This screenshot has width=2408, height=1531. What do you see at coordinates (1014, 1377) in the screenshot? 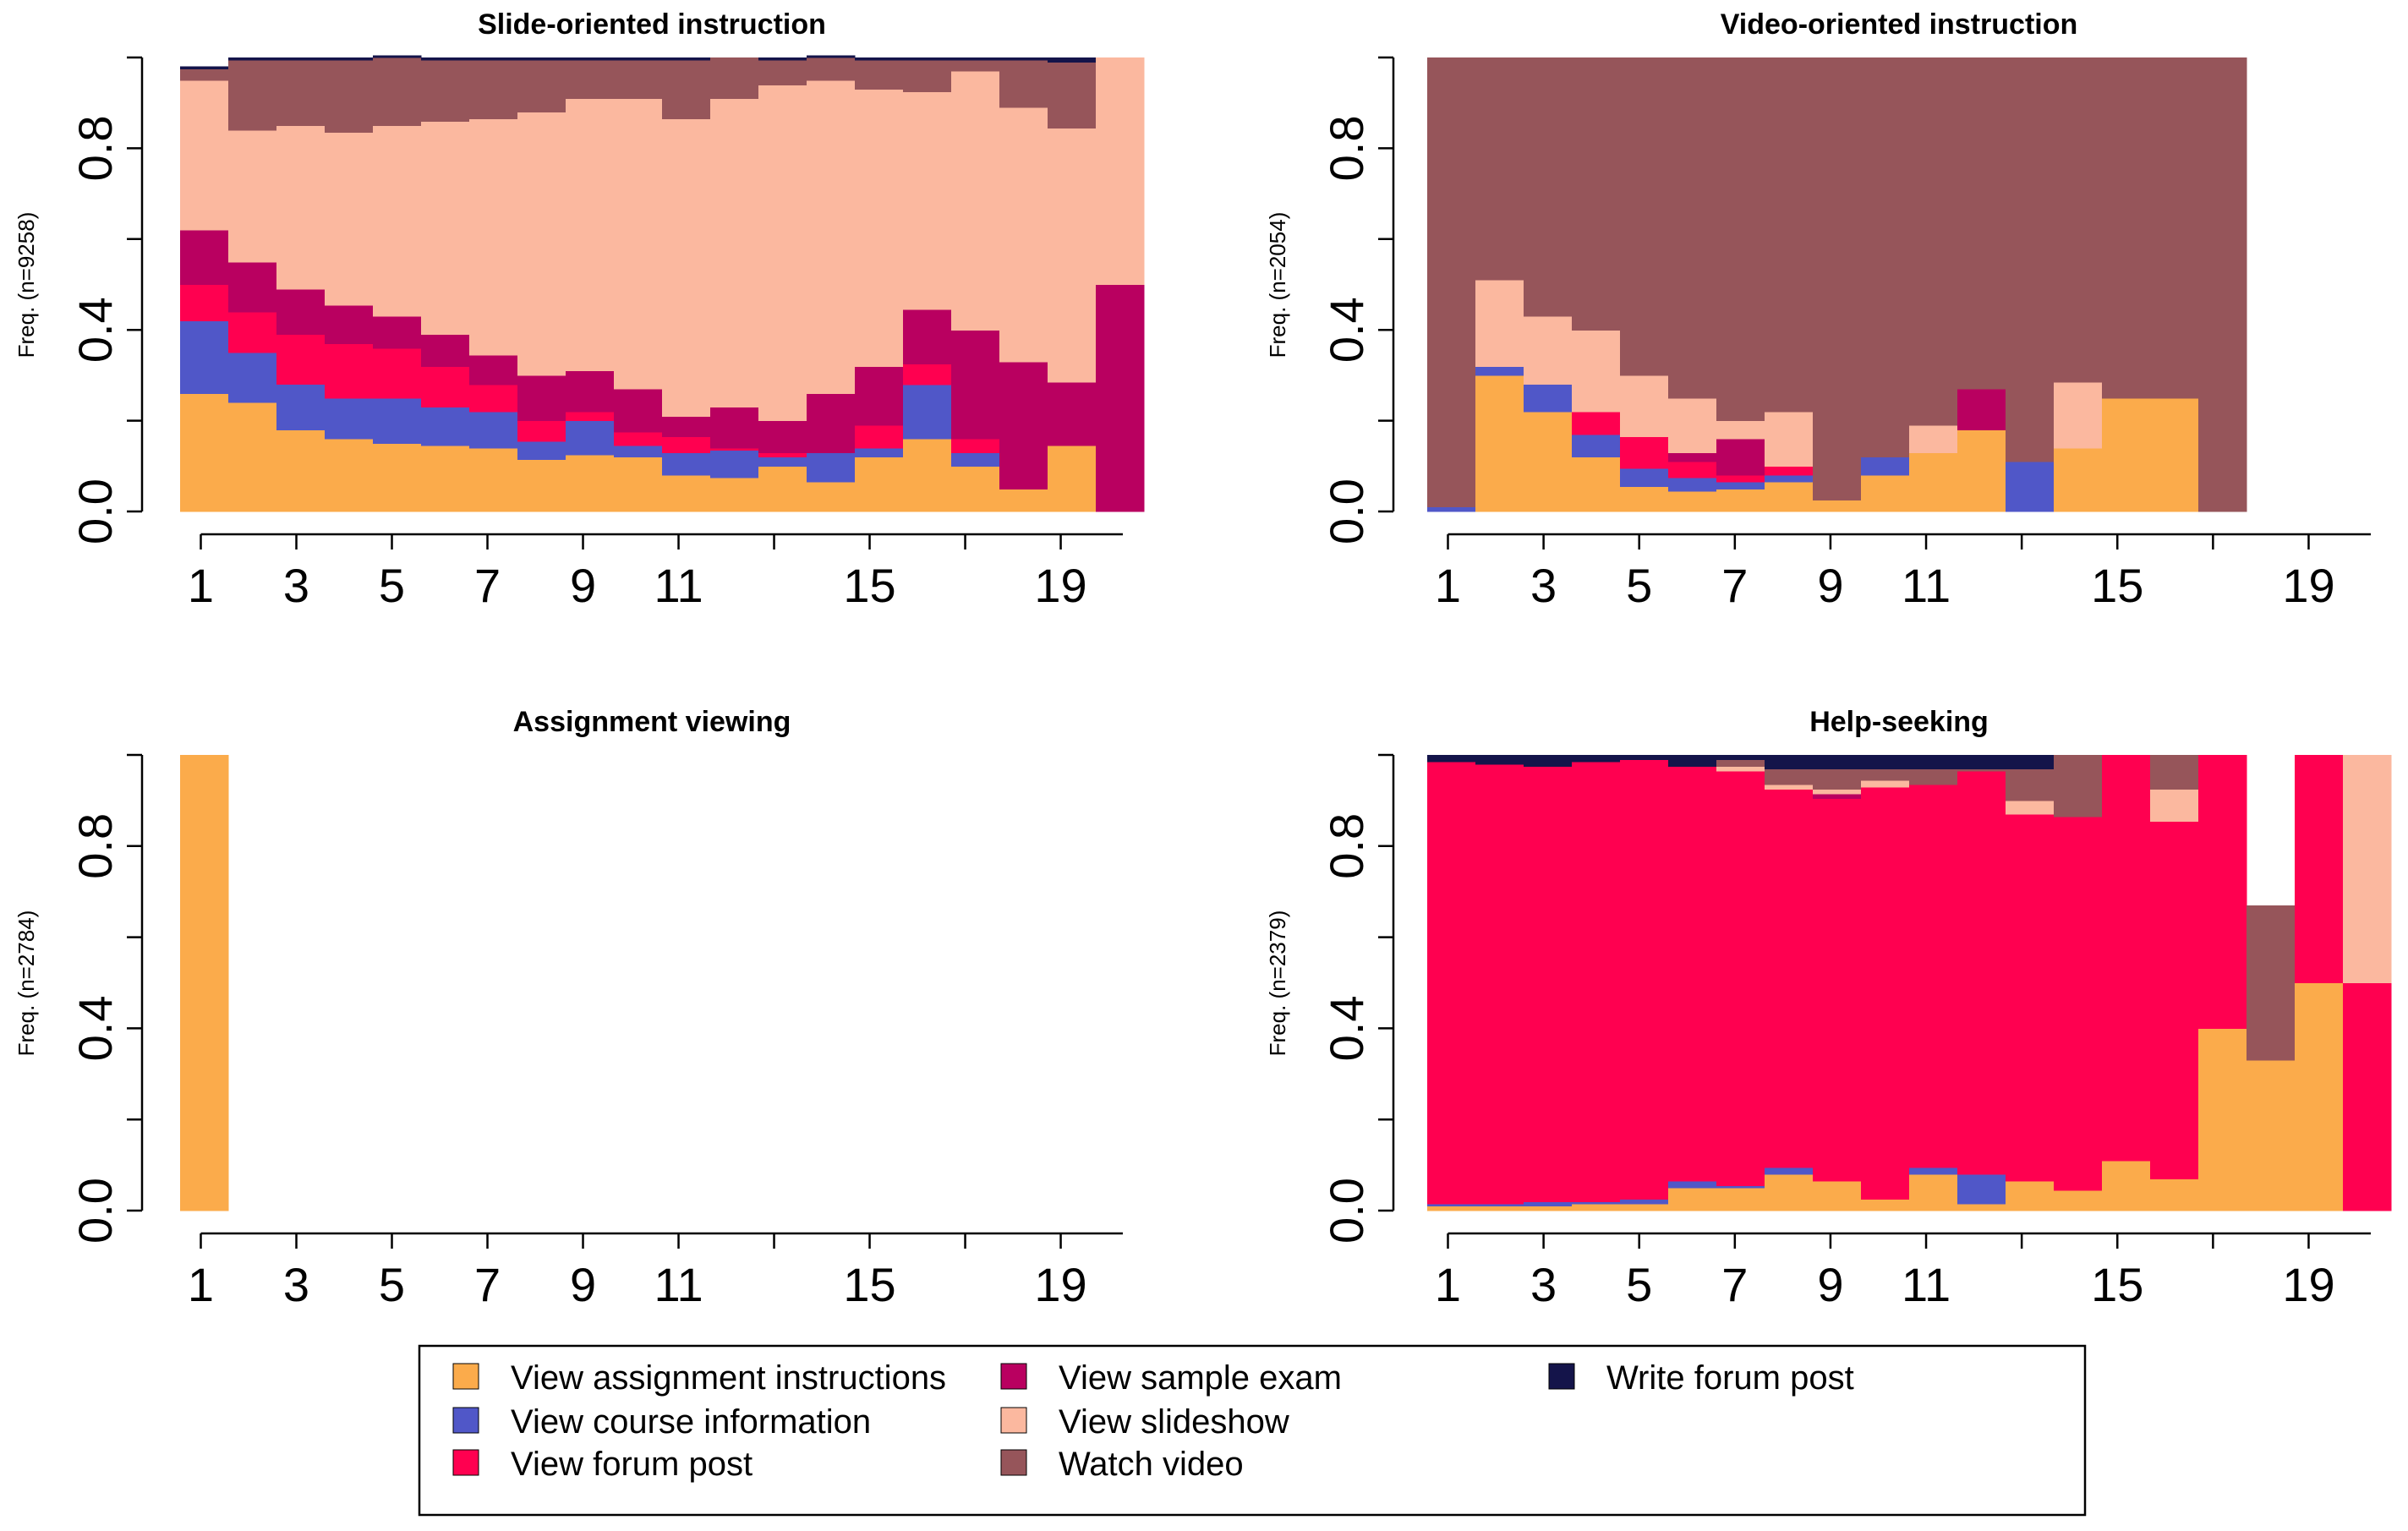
I see `legend-swatch` at bounding box center [1014, 1377].